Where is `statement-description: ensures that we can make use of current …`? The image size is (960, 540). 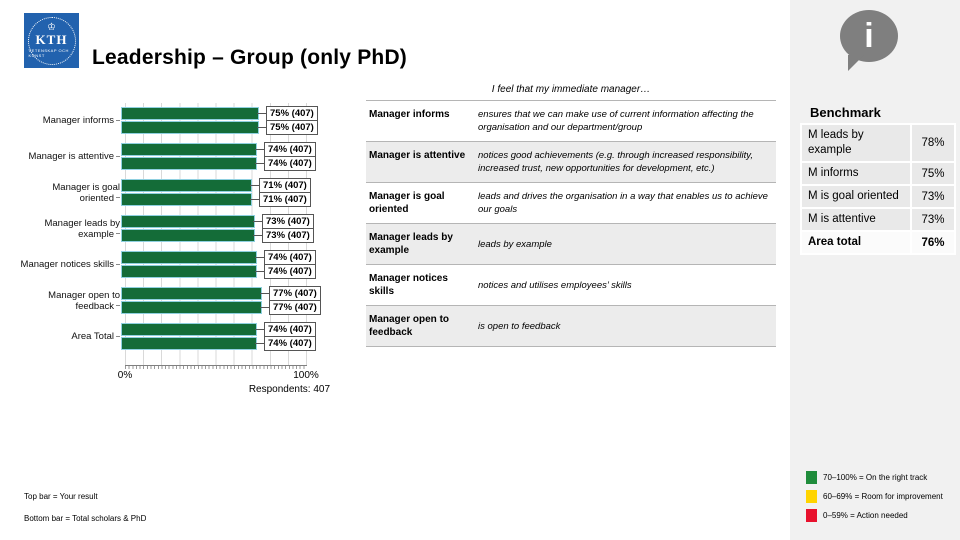 statement-description: ensures that we can make use of current … is located at coordinates (616, 121).